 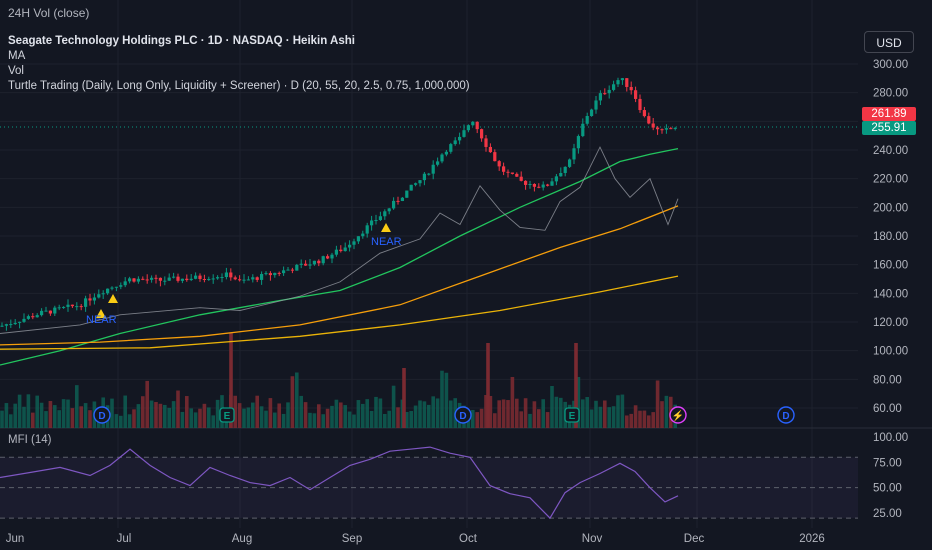 What do you see at coordinates (887, 409) in the screenshot?
I see `price-axis-label: 60.00` at bounding box center [887, 409].